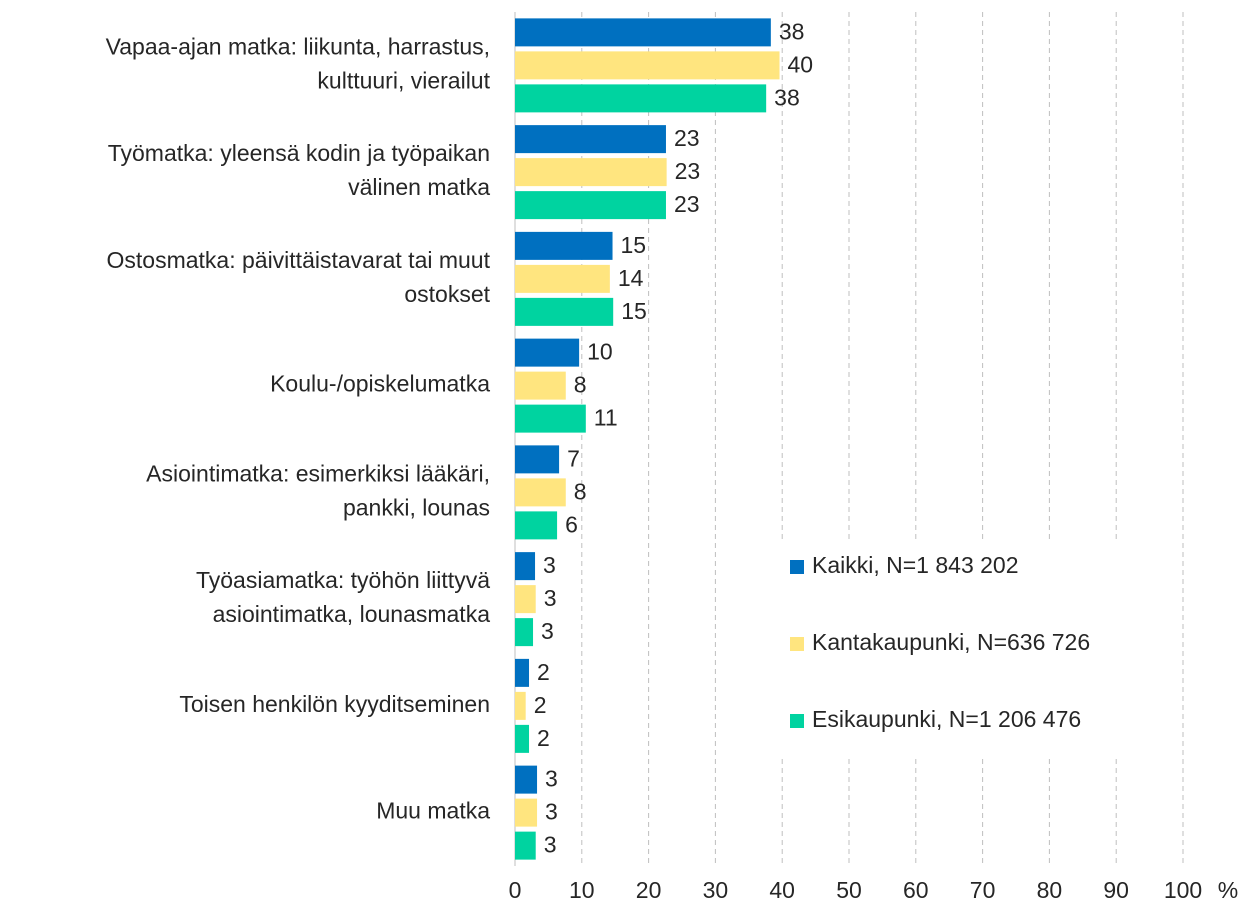 This screenshot has width=1255, height=918. What do you see at coordinates (380, 384) in the screenshot?
I see `y-tick-label: Koulu-/opiskelumatka` at bounding box center [380, 384].